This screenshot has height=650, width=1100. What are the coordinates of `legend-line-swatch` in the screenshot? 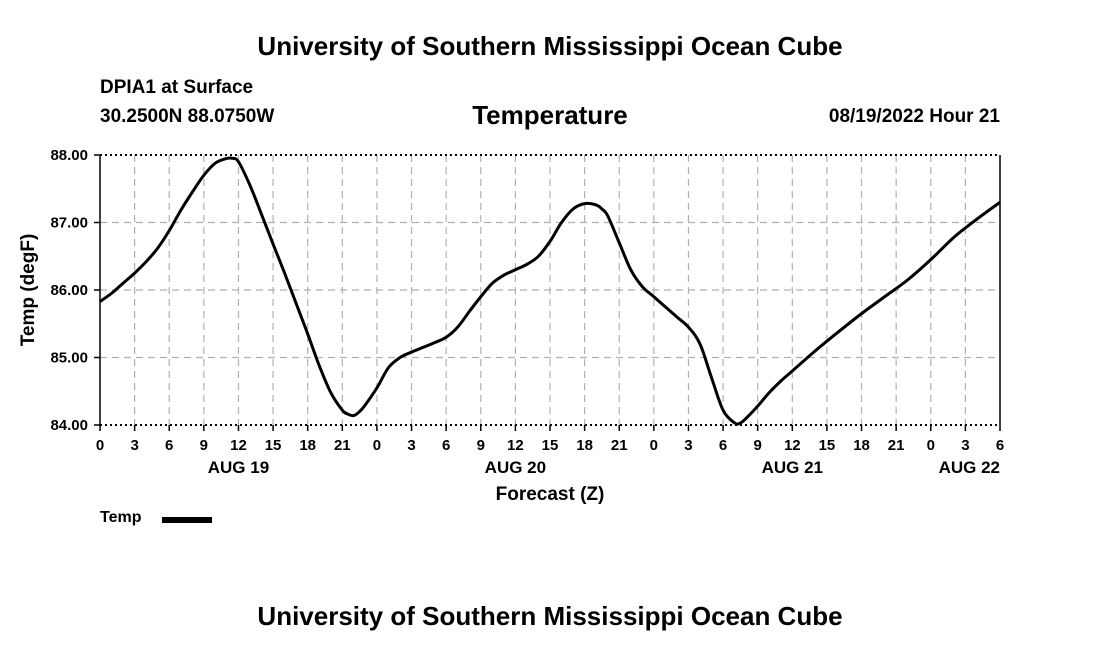 It's located at (187, 520).